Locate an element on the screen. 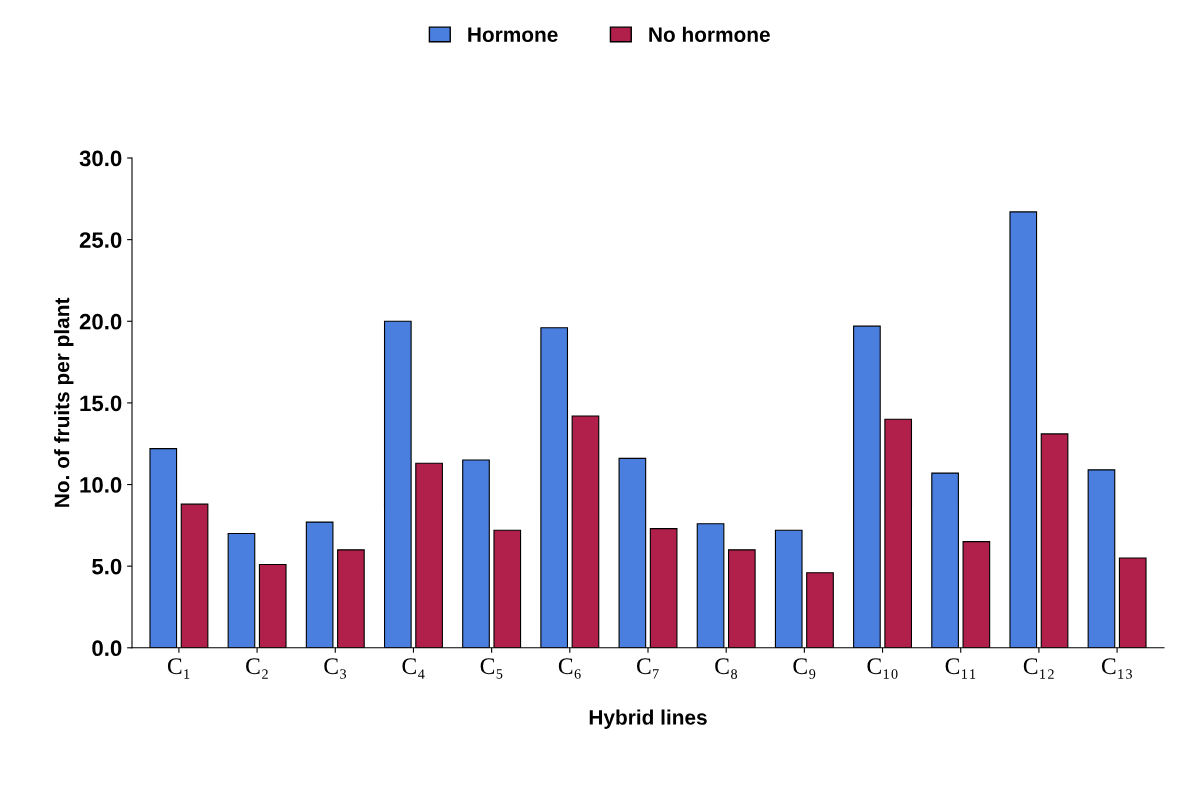  y-tick-label: 5.0 is located at coordinates (107, 566).